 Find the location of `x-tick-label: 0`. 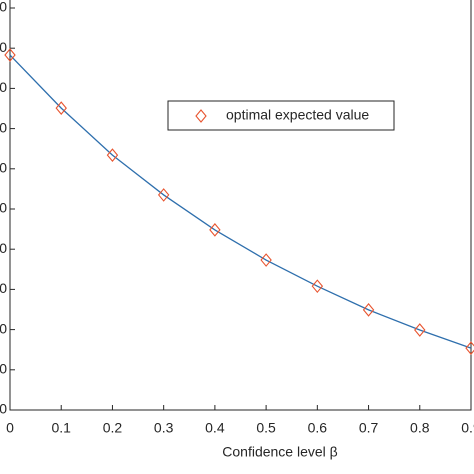

x-tick-label: 0 is located at coordinates (10, 428).